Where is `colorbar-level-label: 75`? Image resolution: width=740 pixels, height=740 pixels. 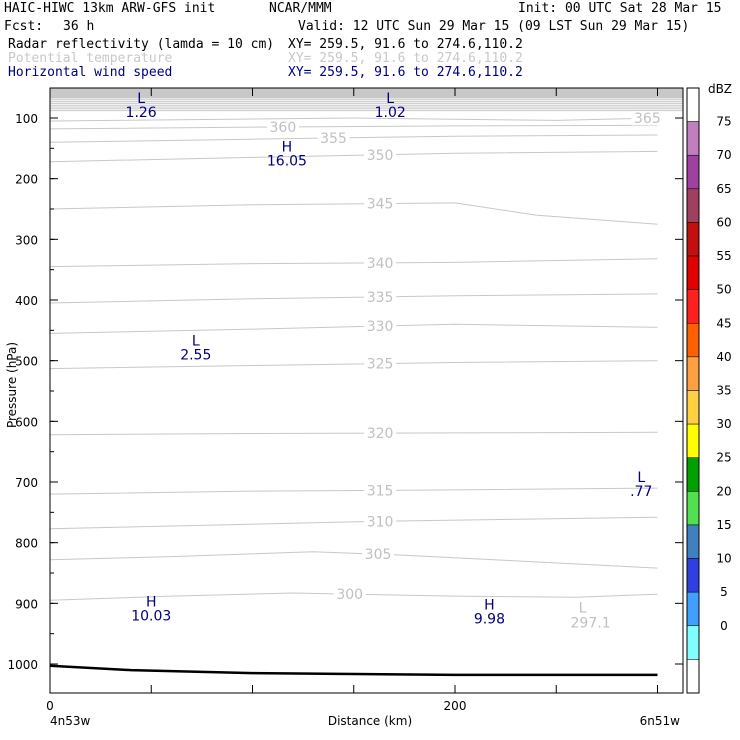 colorbar-level-label: 75 is located at coordinates (723, 122).